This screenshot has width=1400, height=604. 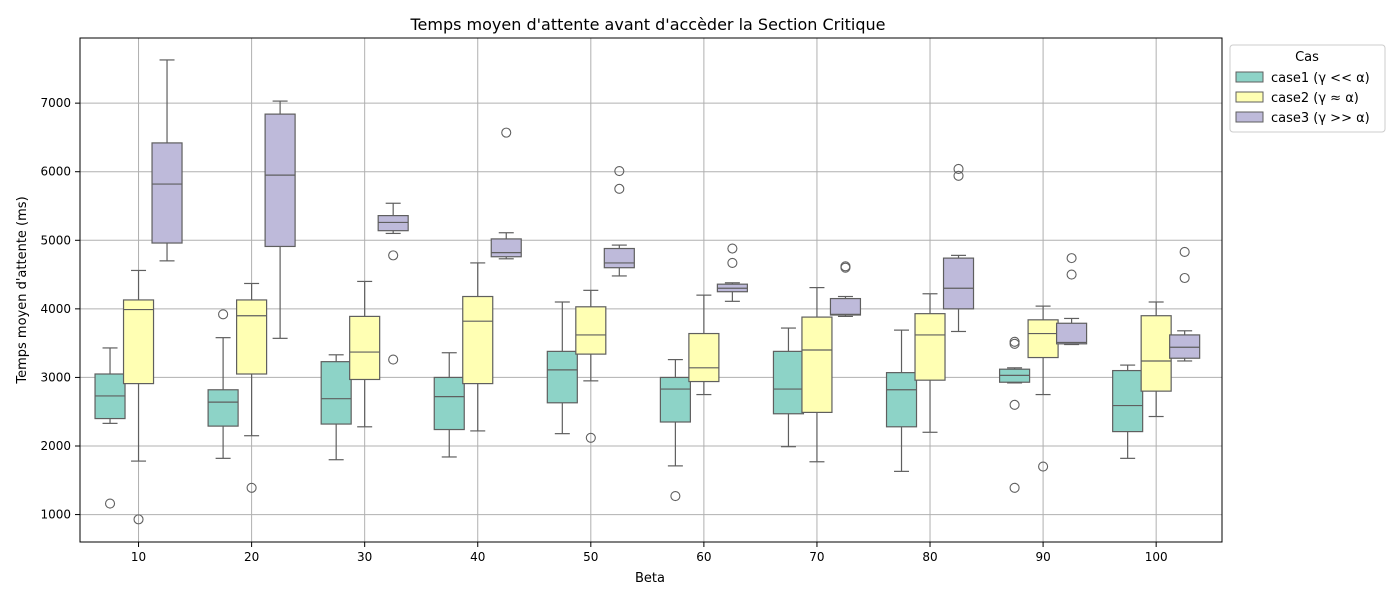 What do you see at coordinates (650, 578) in the screenshot?
I see `x-axis-label: Beta` at bounding box center [650, 578].